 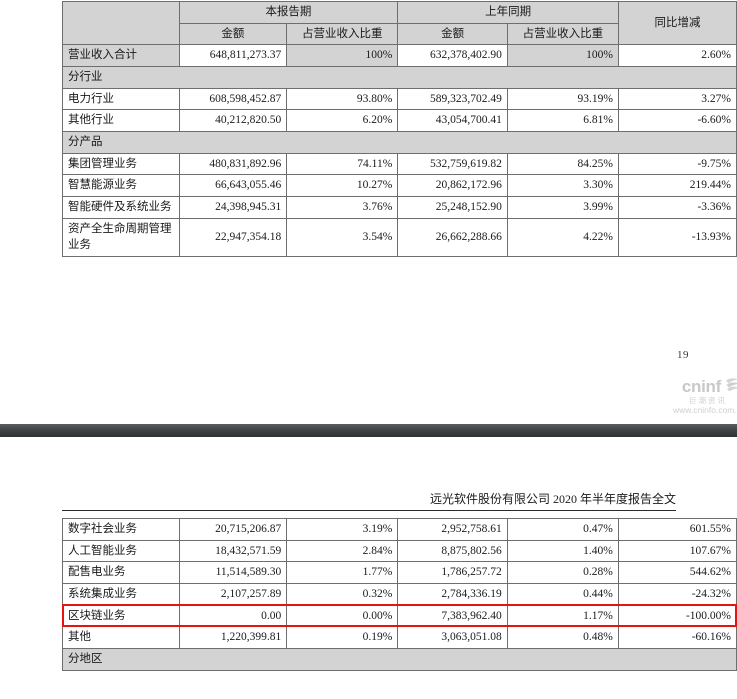 What do you see at coordinates (233, 34) in the screenshot?
I see `header-cell-amount-current: 金额` at bounding box center [233, 34].